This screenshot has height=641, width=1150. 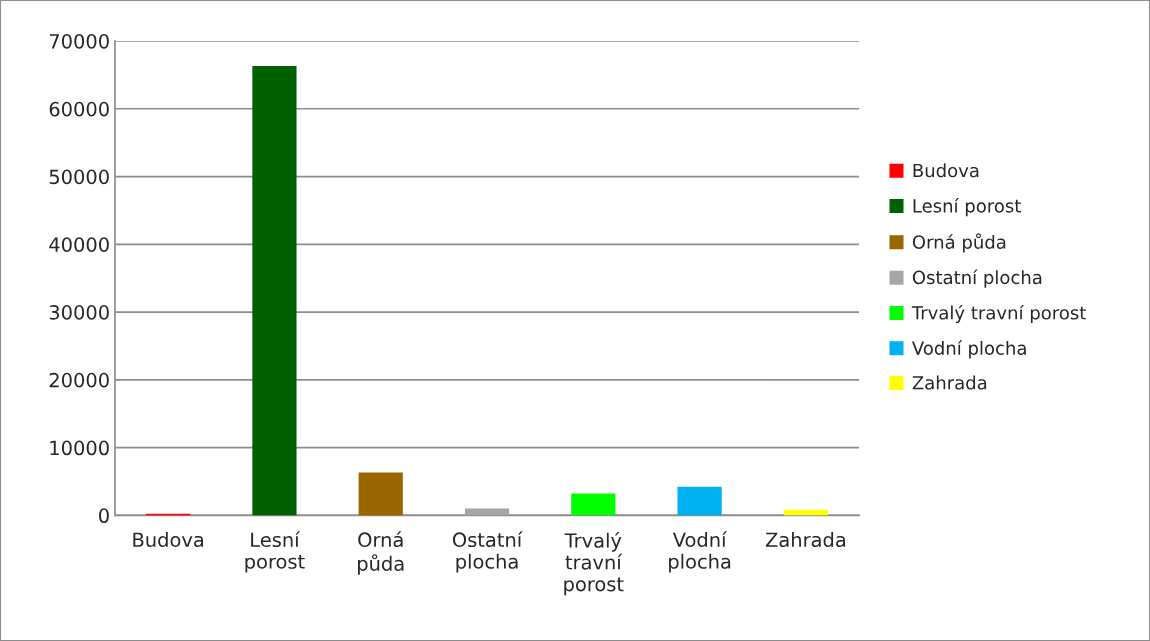 What do you see at coordinates (79, 312) in the screenshot?
I see `y-tick-label: 30000` at bounding box center [79, 312].